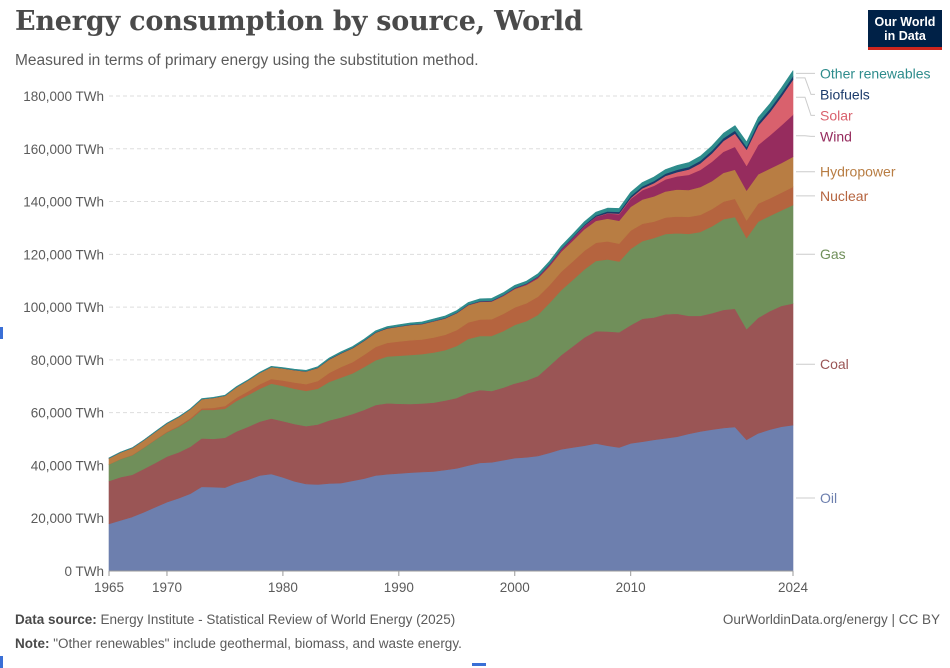 Image resolution: width=950 pixels, height=668 pixels. What do you see at coordinates (67, 518) in the screenshot?
I see `y-tick-label: 20,000 TWh` at bounding box center [67, 518].